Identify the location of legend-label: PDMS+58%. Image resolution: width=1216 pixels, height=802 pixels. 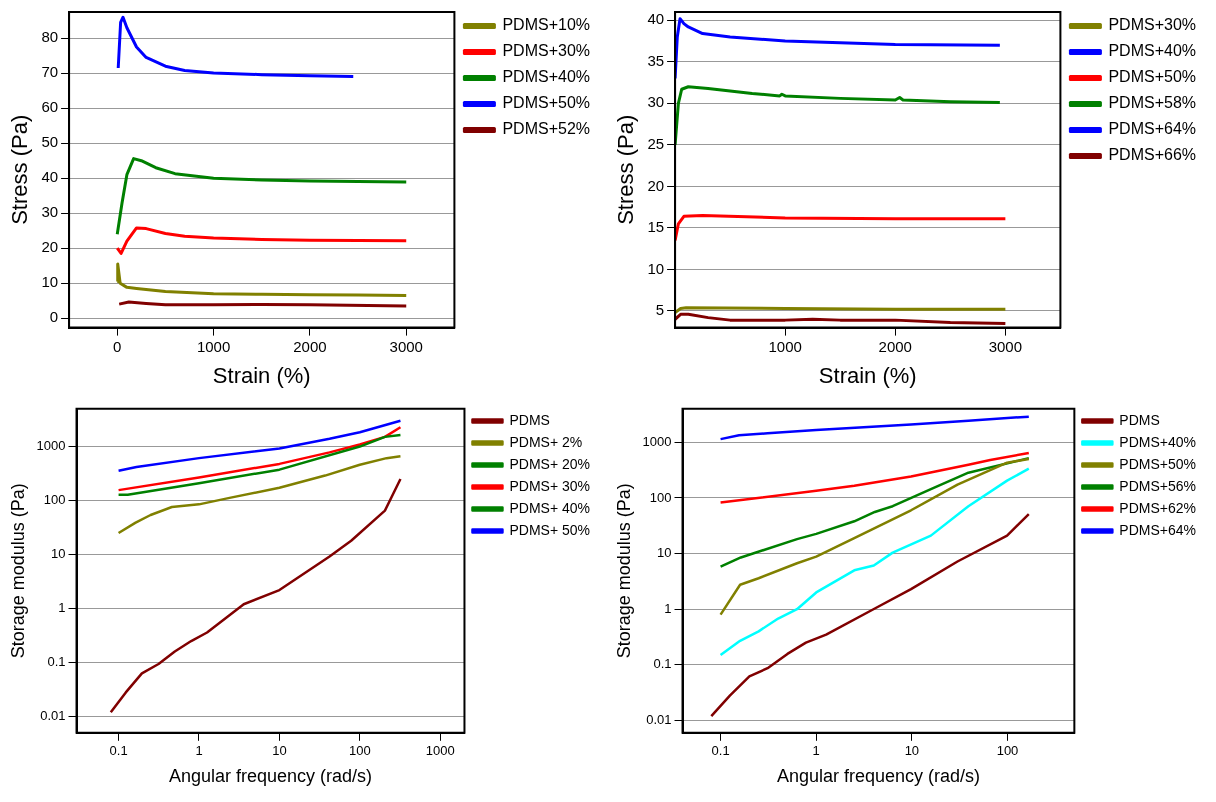
(1152, 103).